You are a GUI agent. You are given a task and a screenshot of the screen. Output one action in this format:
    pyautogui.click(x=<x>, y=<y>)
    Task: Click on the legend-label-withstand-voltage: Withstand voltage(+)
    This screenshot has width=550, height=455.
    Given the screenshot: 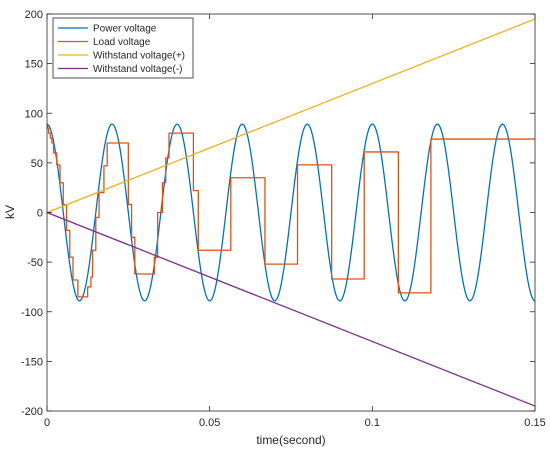 What is the action you would take?
    pyautogui.click(x=139, y=56)
    